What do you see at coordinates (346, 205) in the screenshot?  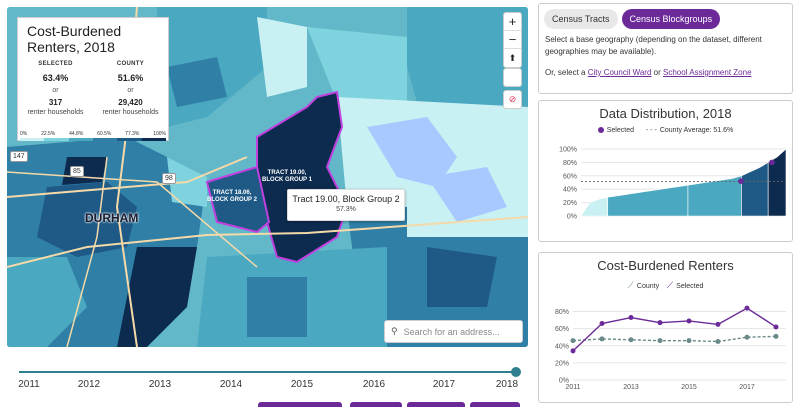 I see `map-tooltip: Tract 19.00, Block Group 2 57.3%` at bounding box center [346, 205].